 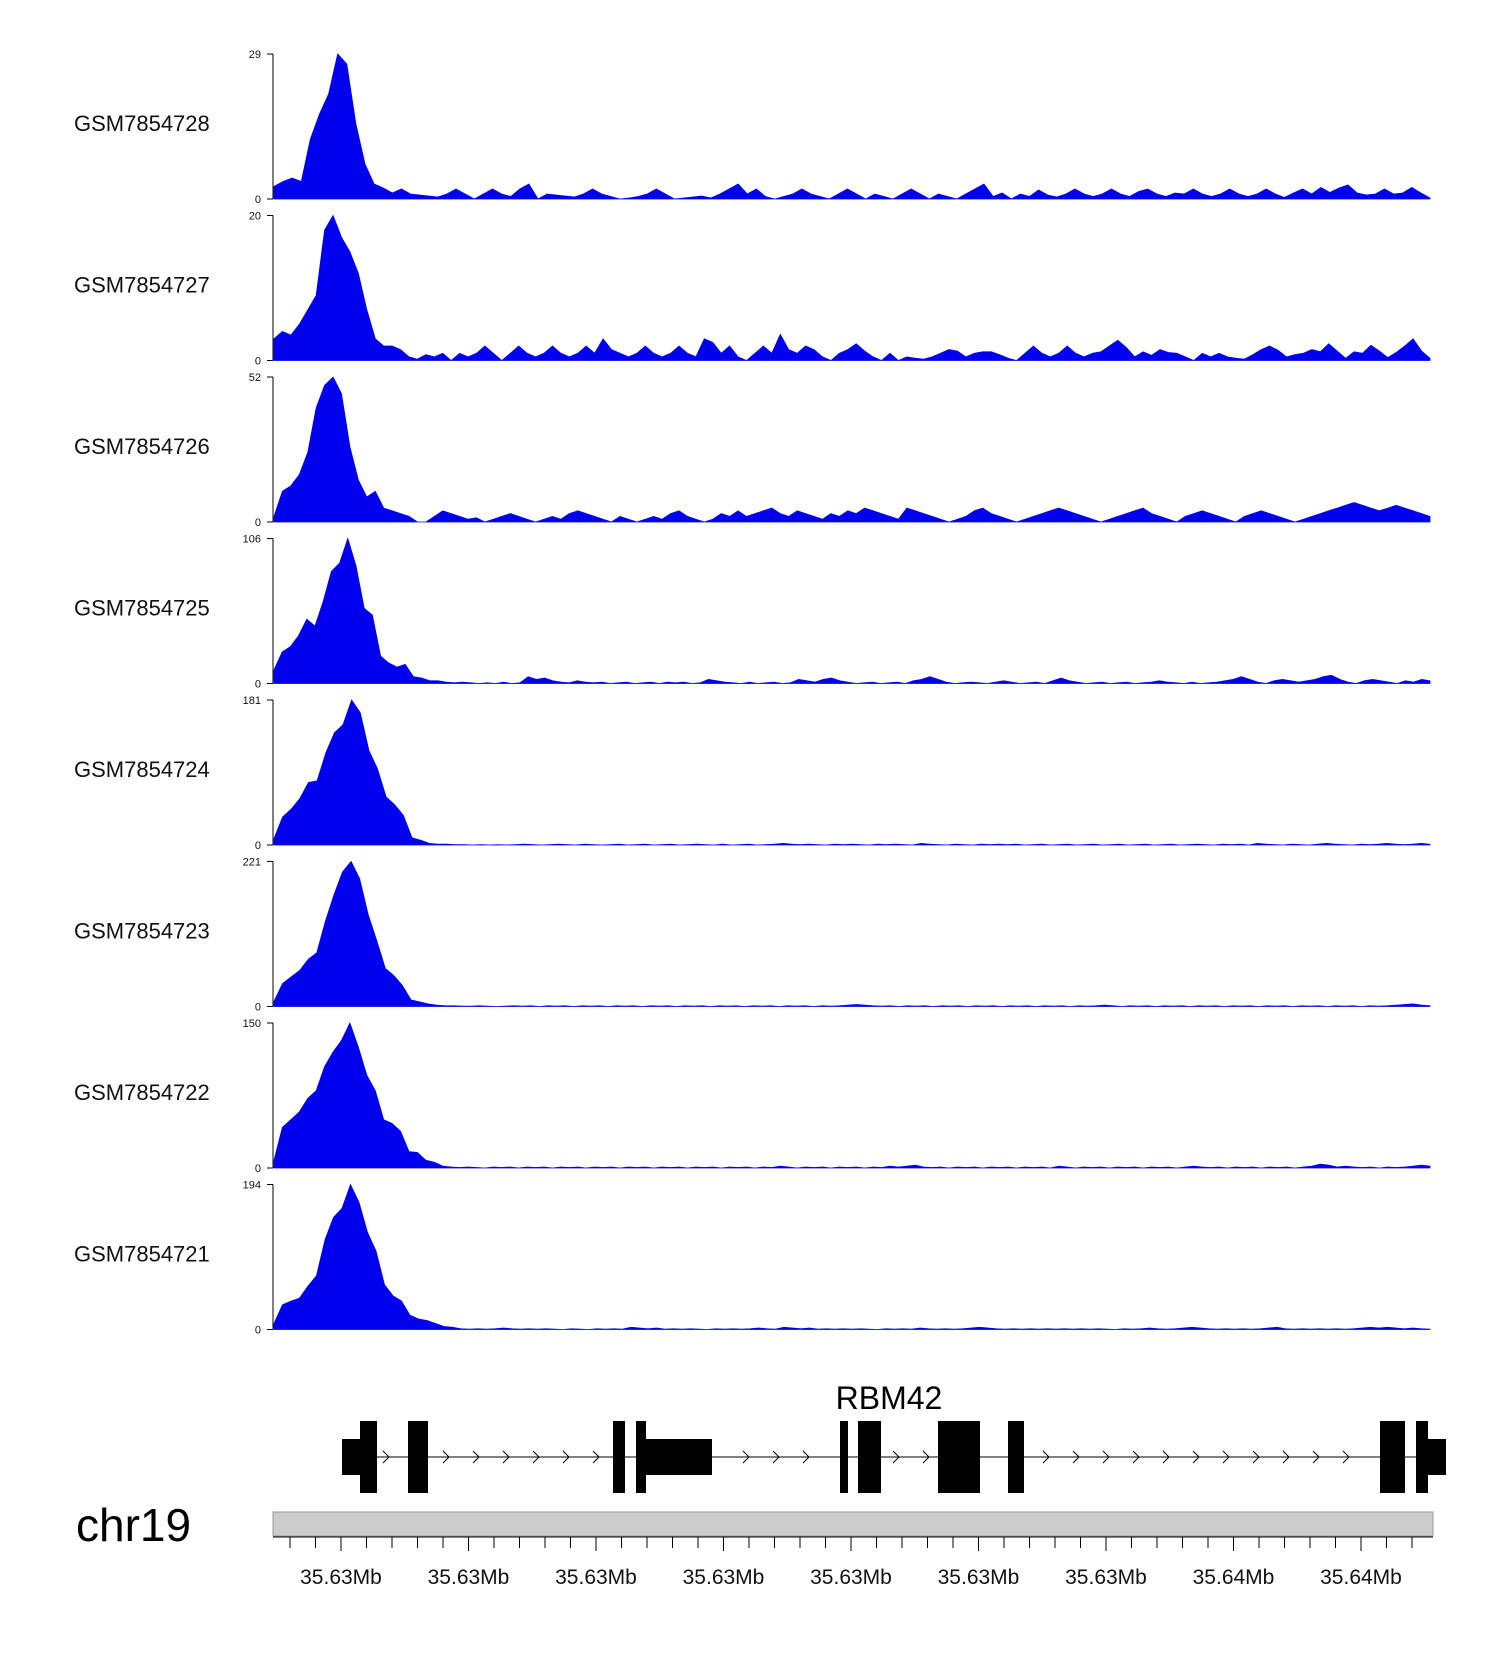 I want to click on chromosome-label: chr19, so click(x=133, y=1525).